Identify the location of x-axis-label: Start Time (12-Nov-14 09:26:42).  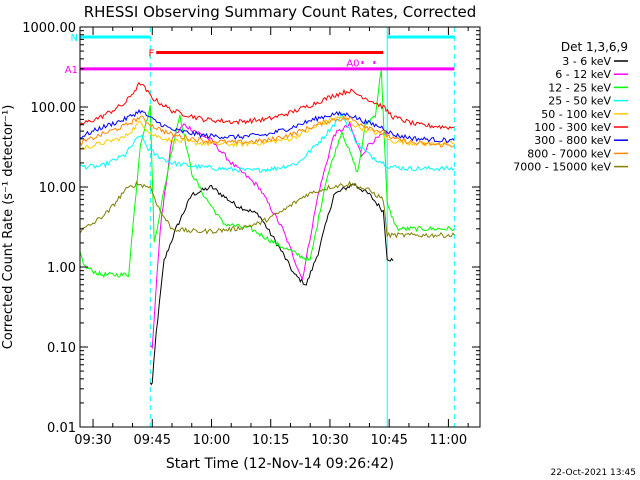
(280, 464).